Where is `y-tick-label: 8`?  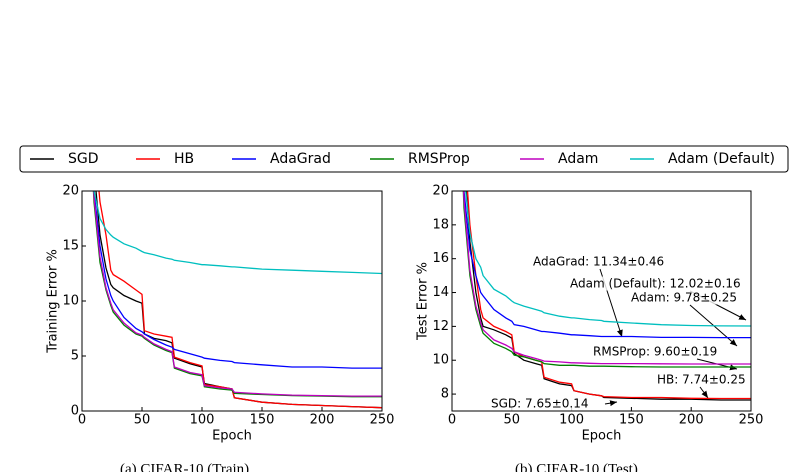 y-tick-label: 8 is located at coordinates (445, 394).